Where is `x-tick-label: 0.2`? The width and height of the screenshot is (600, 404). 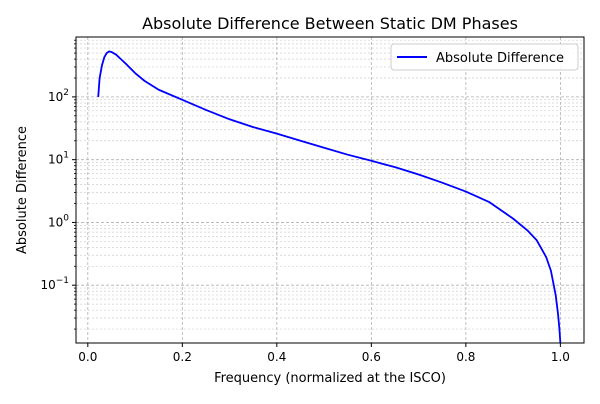 x-tick-label: 0.2 is located at coordinates (182, 357).